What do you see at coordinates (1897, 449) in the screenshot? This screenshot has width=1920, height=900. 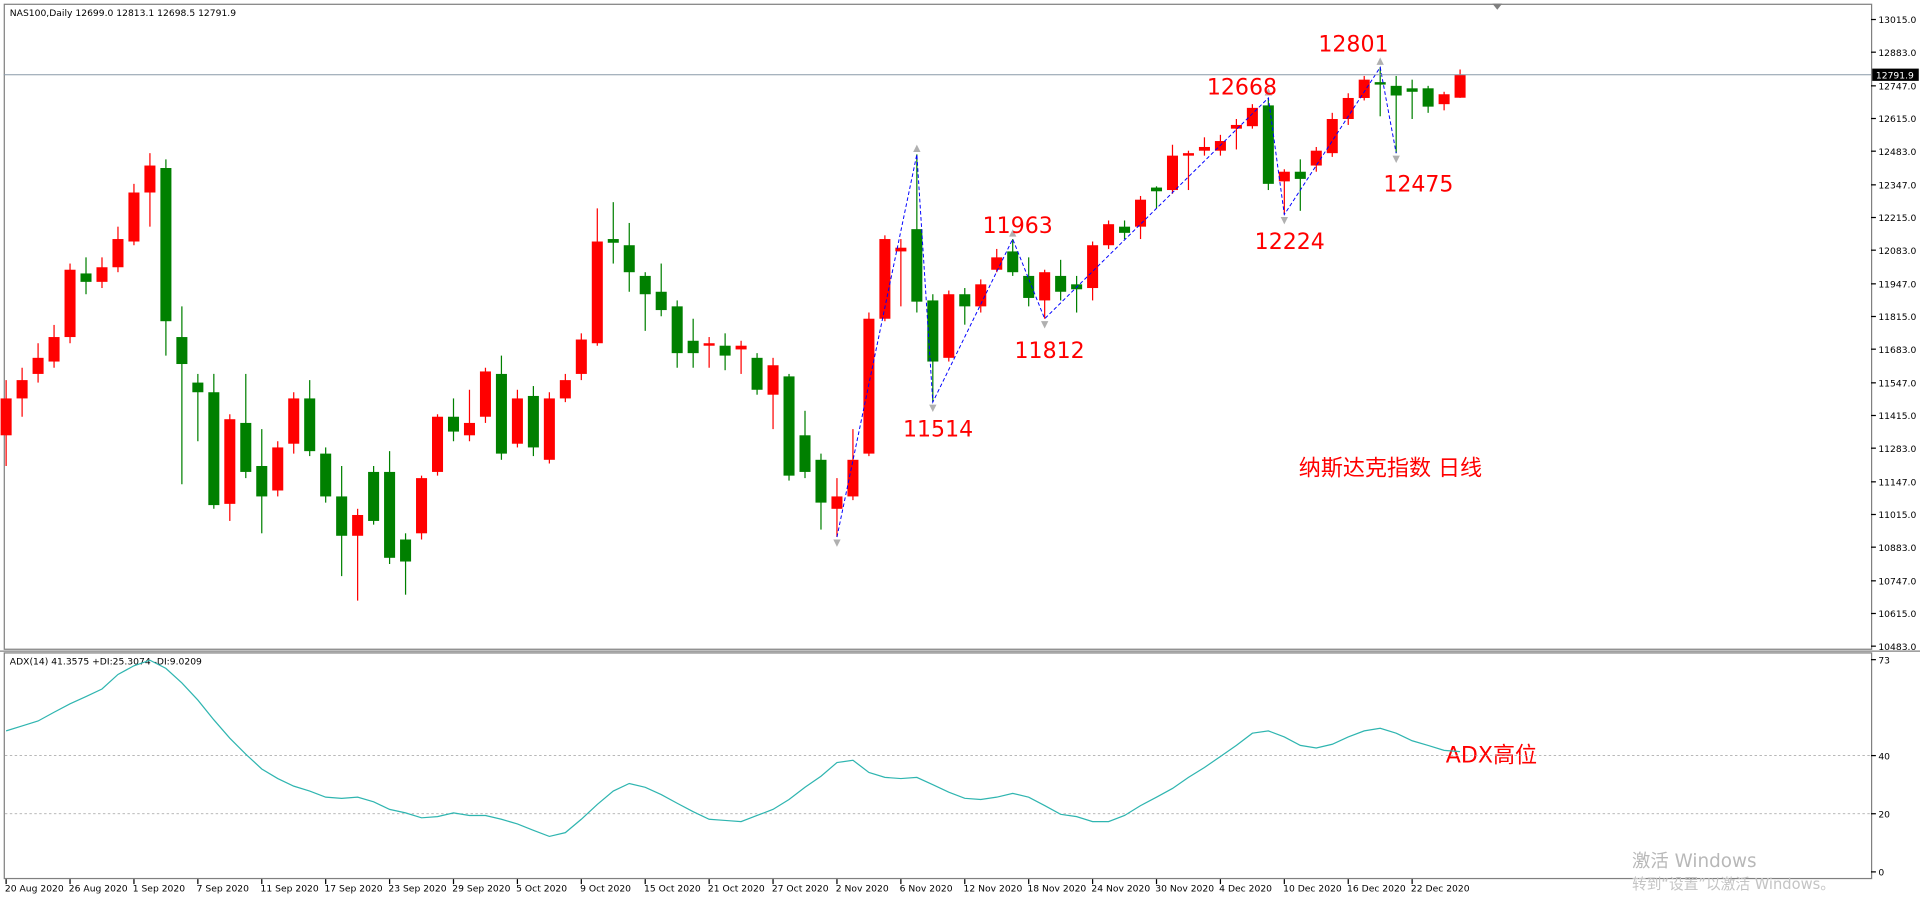 I see `y-tick-label: 11283.0` at bounding box center [1897, 449].